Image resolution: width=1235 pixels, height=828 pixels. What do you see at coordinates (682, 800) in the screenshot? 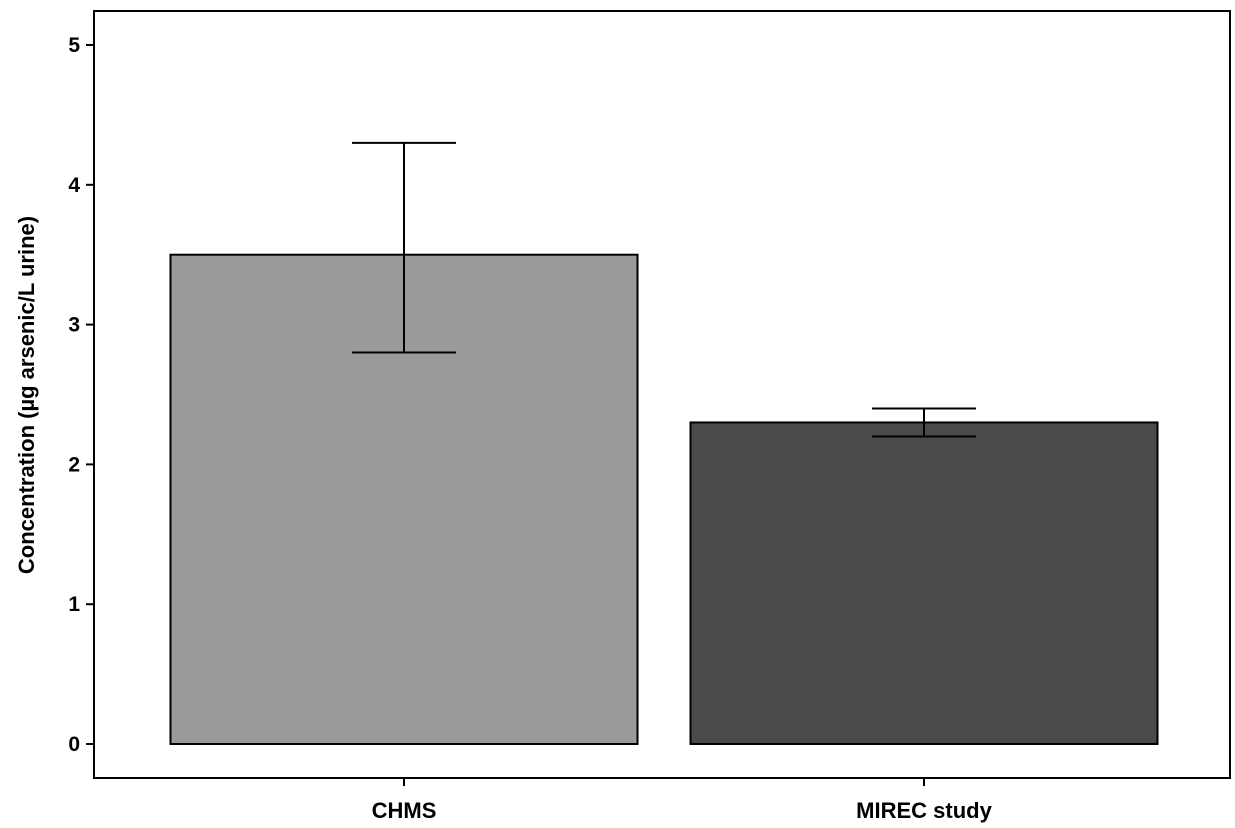
I see `x-axis: CHMS MIREC study` at bounding box center [682, 800].